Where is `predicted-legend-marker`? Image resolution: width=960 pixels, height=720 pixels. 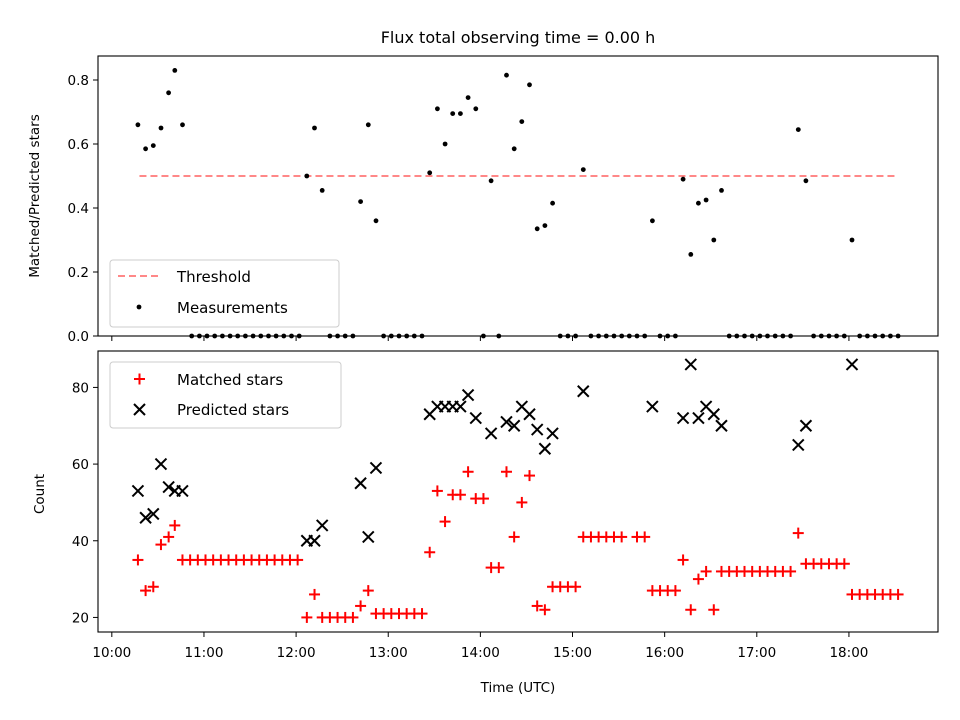 predicted-legend-marker is located at coordinates (139, 409).